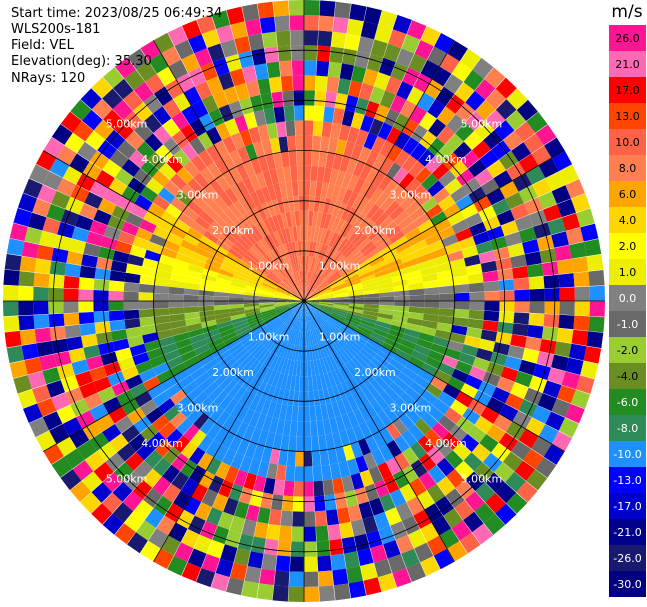  Describe the element at coordinates (56, 29) in the screenshot. I see `instrument-label: WLS200s-181` at that location.